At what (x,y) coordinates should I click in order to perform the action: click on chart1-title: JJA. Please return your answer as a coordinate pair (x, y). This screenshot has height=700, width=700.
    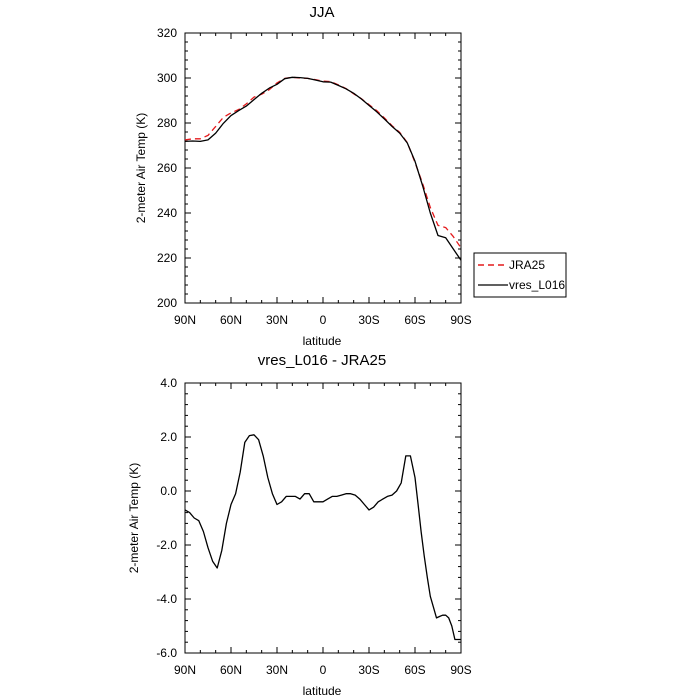
    Looking at the image, I should click on (321, 12).